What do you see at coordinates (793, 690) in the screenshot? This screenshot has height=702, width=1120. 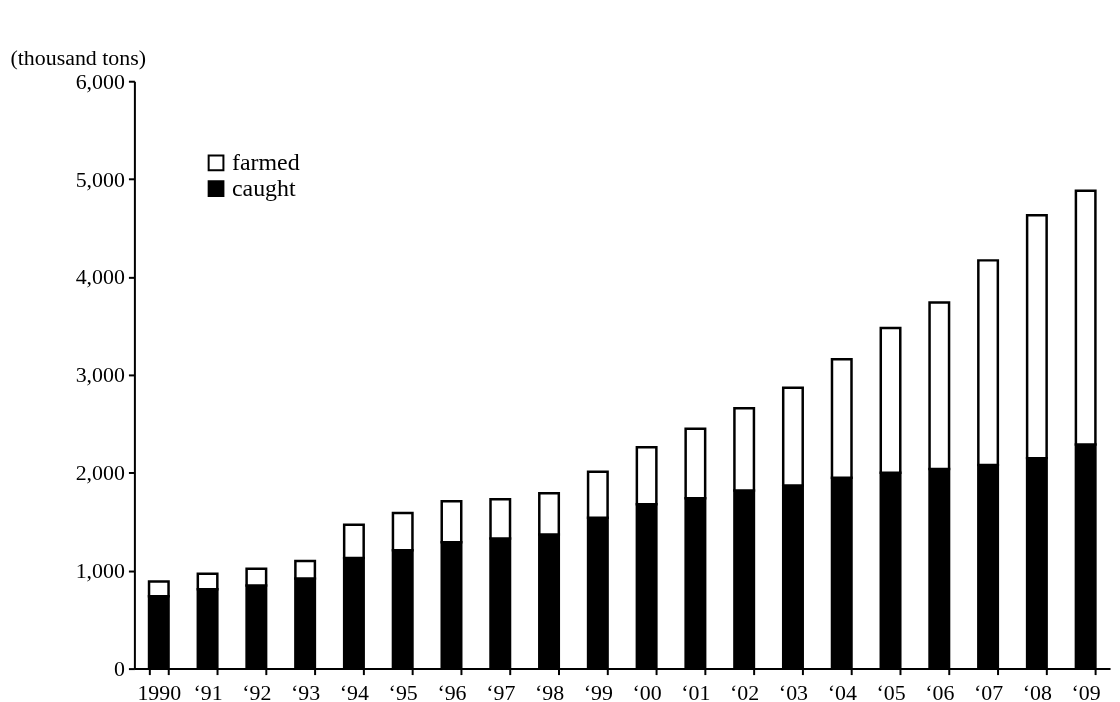 I see `x-tick-label: ‘03` at bounding box center [793, 690].